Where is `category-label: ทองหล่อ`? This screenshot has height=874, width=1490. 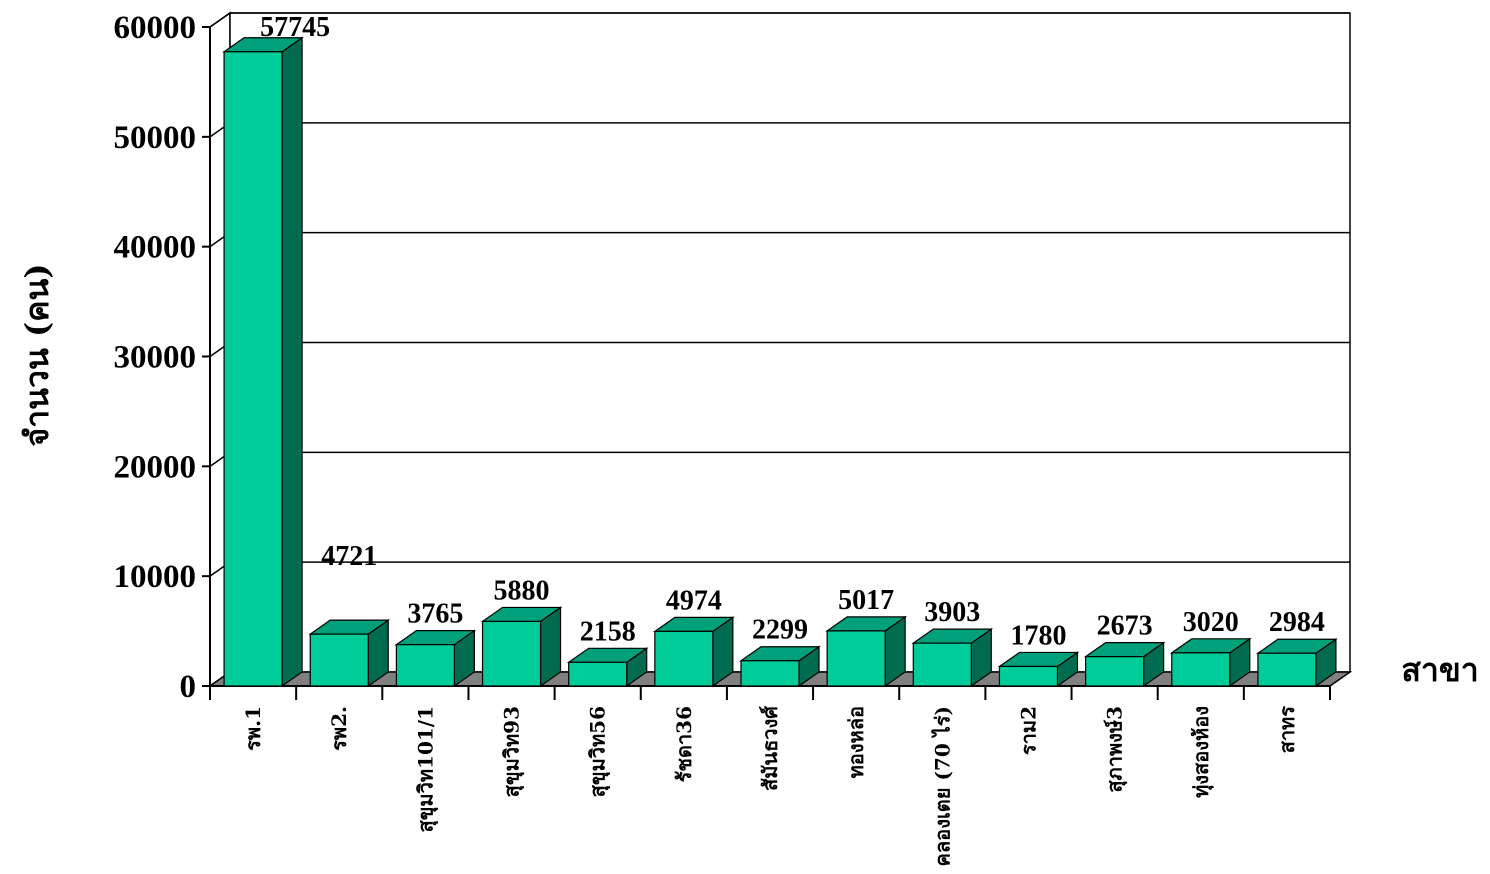
category-label: ทองหล่อ is located at coordinates (856, 742).